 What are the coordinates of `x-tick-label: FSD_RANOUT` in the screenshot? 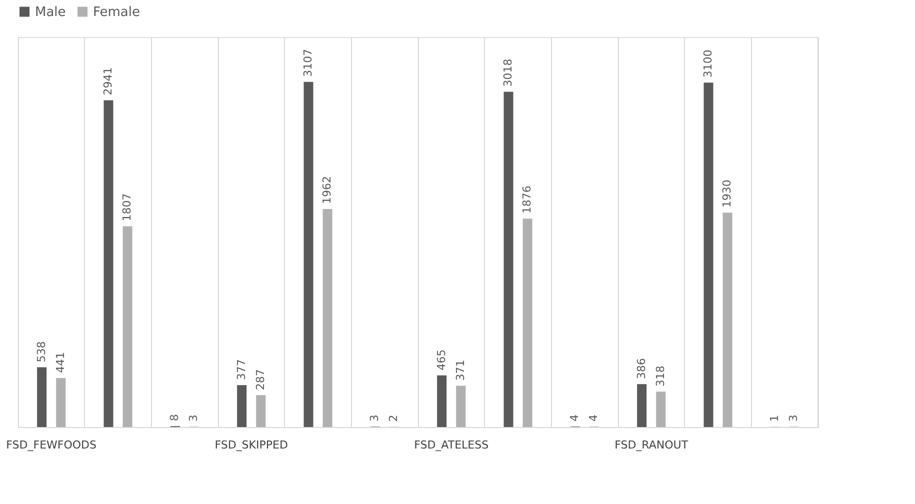 It's located at (651, 445).